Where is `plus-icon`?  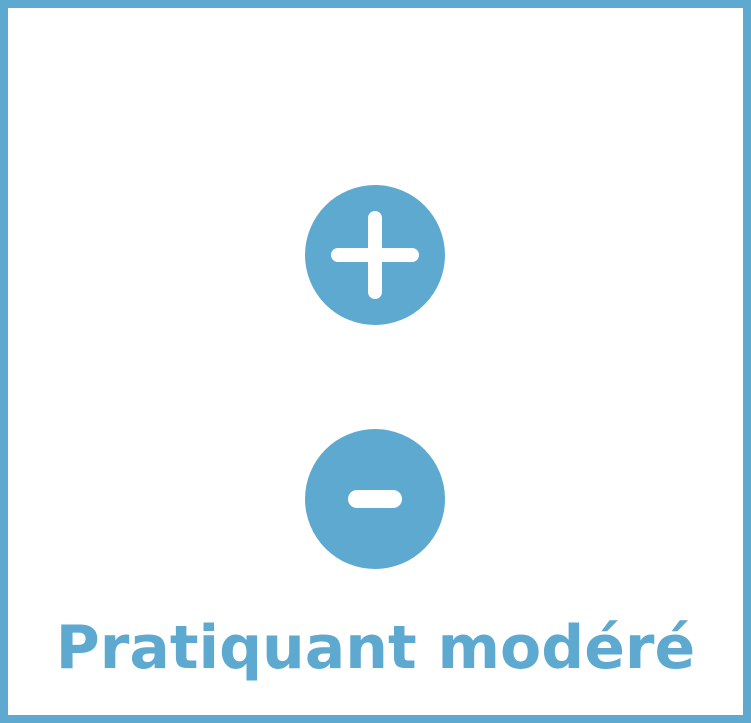
plus-icon is located at coordinates (375, 255).